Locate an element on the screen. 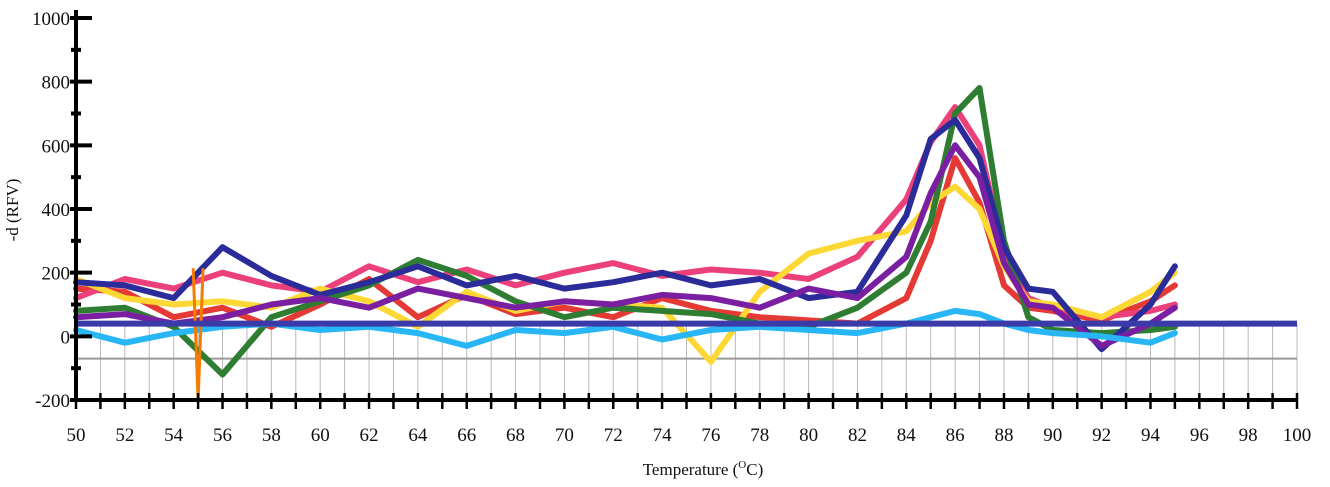 This screenshot has width=1330, height=487. x-tick-label: 70 is located at coordinates (564, 435).